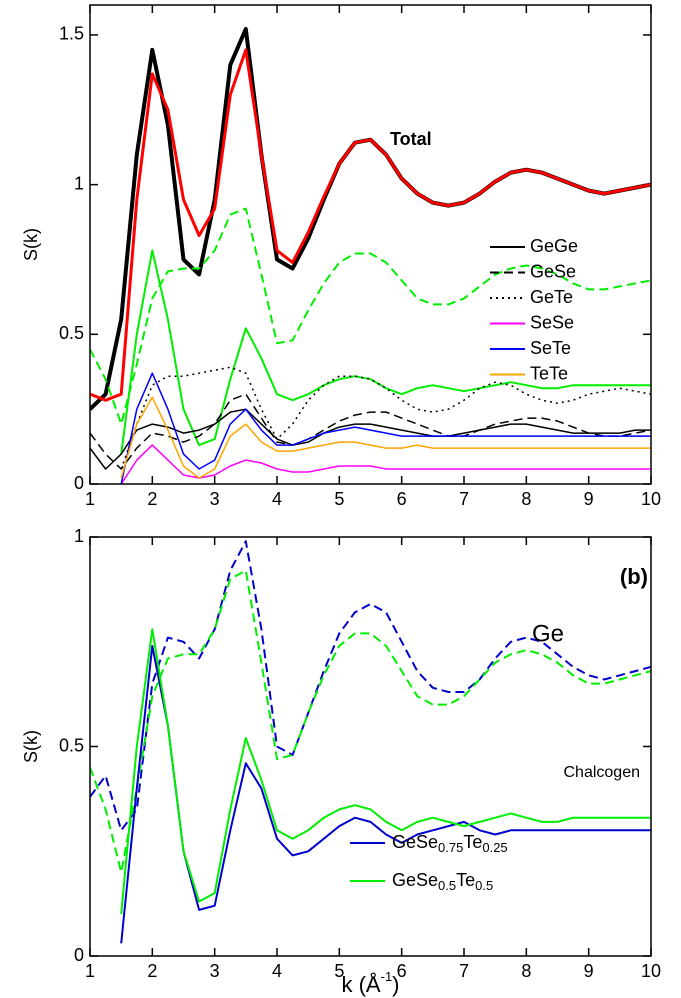  I want to click on legend-label: SeTe, so click(550, 348).